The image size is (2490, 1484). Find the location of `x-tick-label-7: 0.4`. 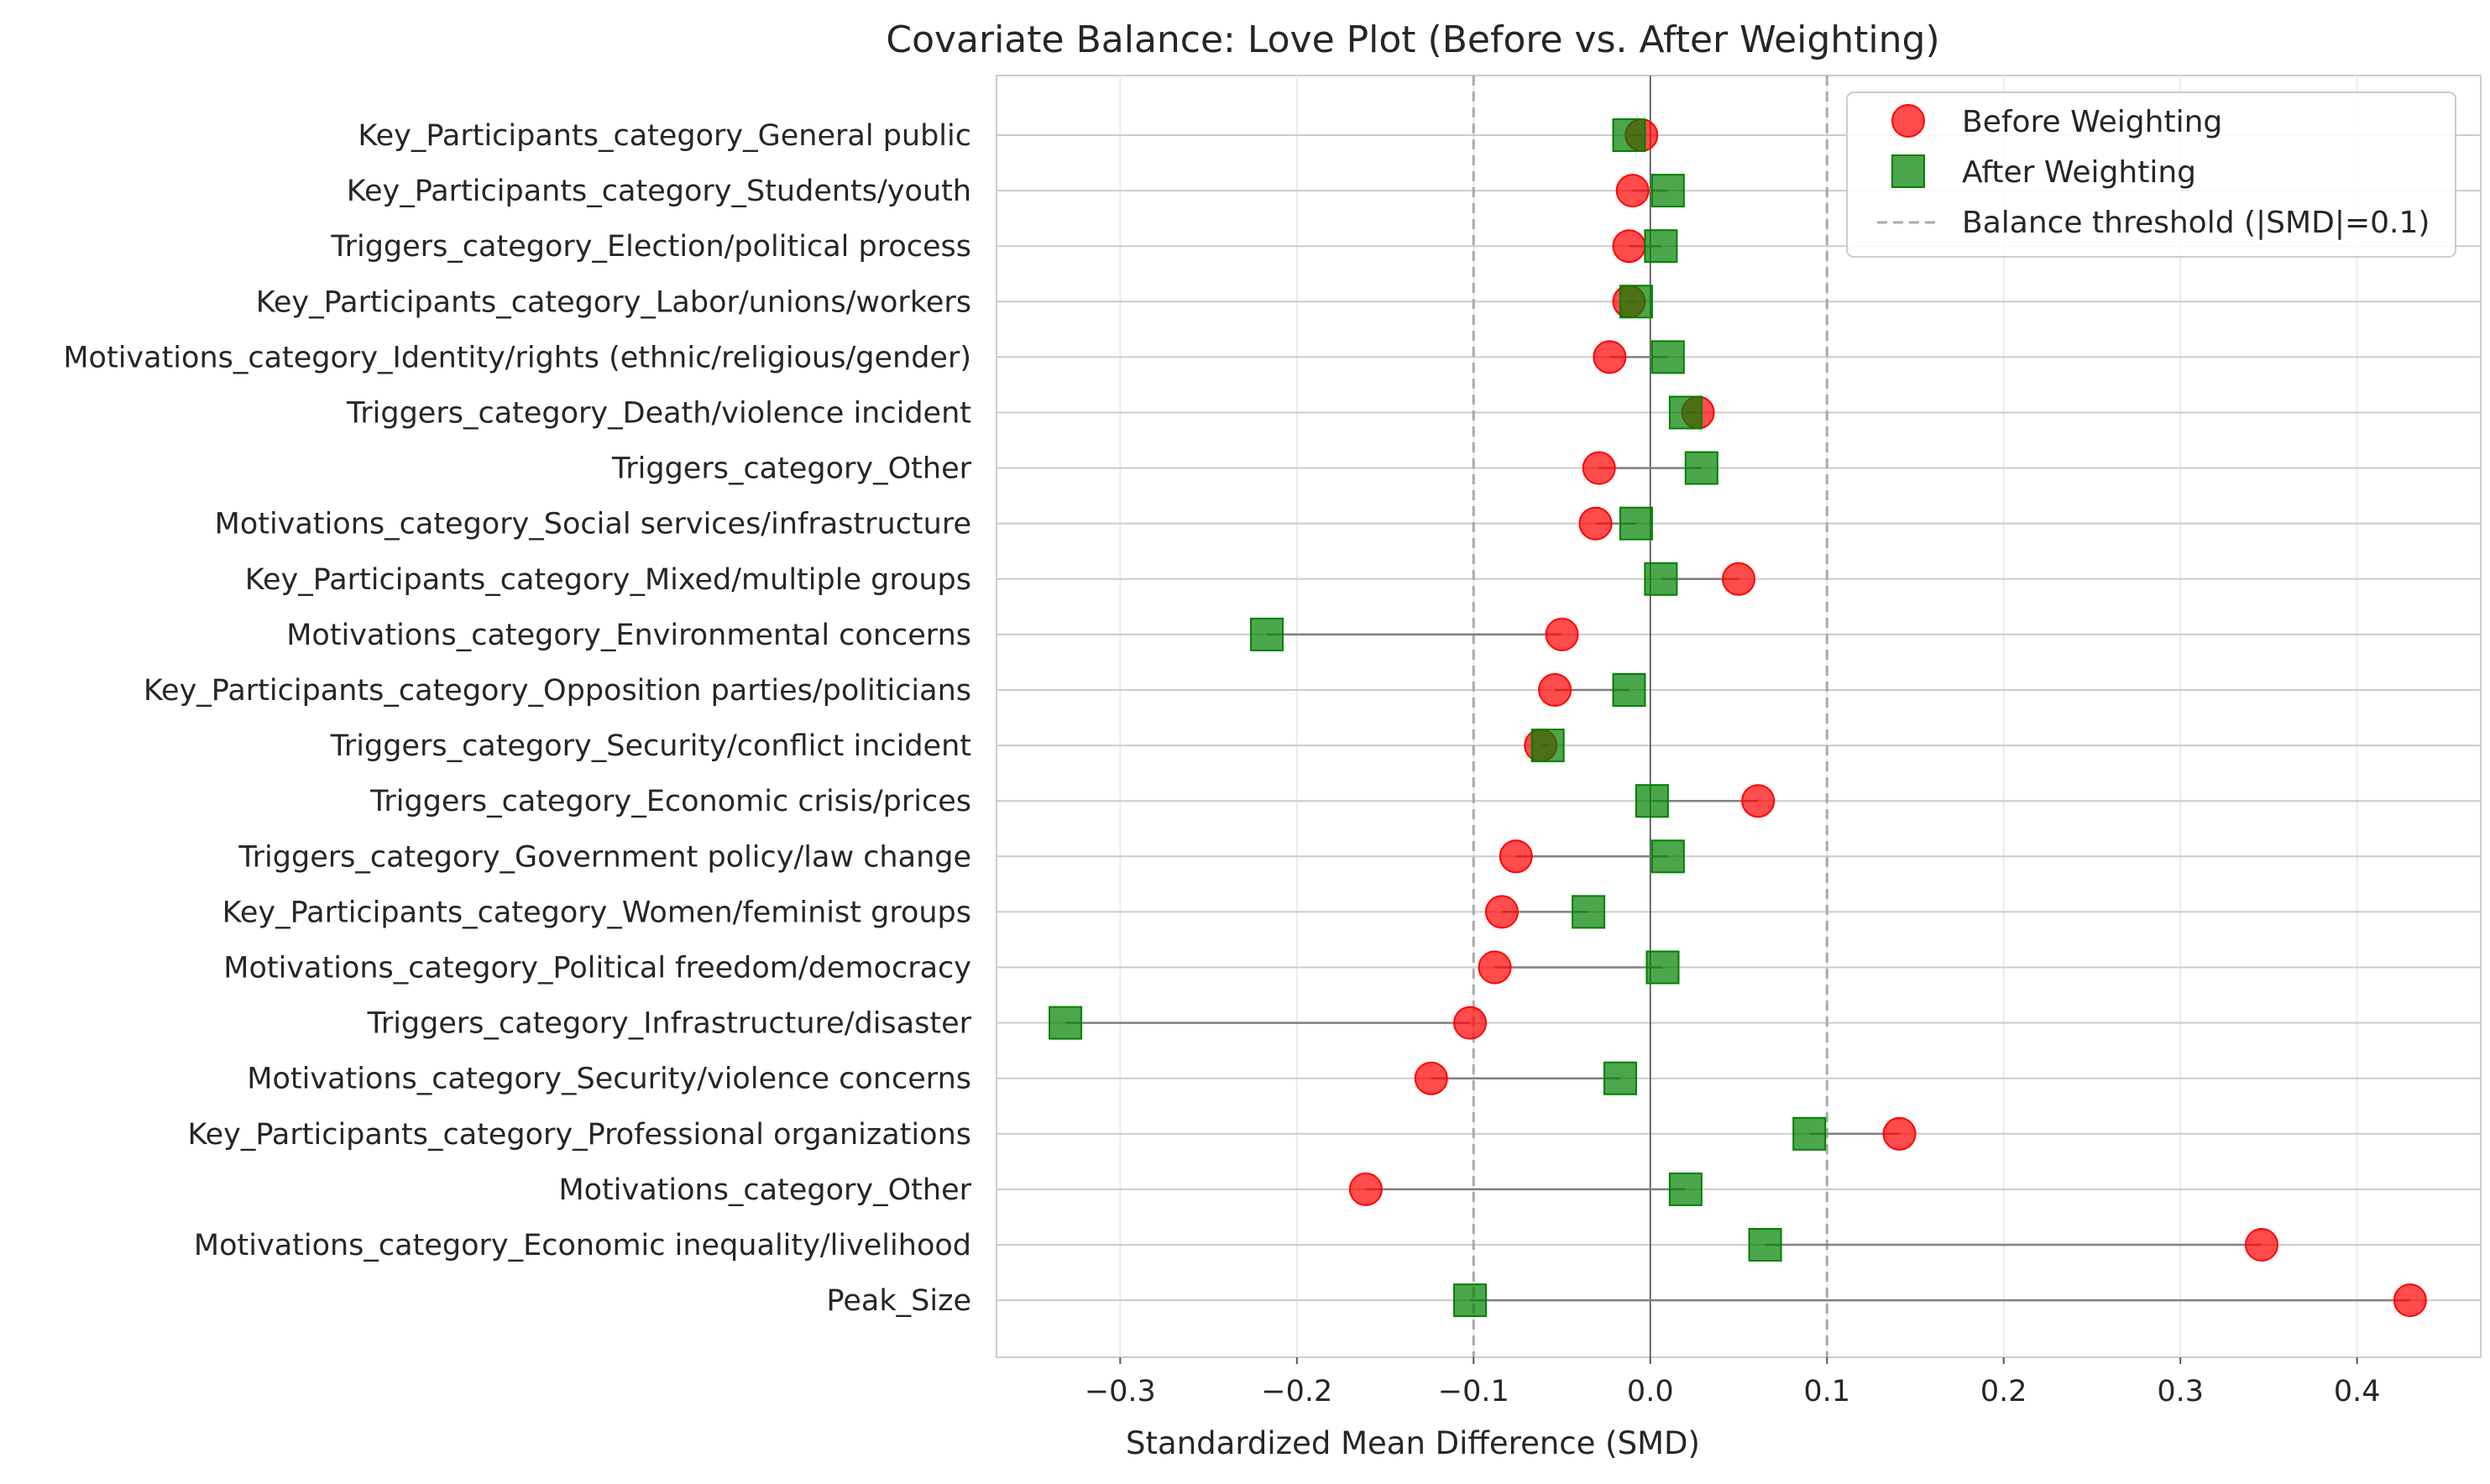

x-tick-label-7: 0.4 is located at coordinates (2357, 1391).